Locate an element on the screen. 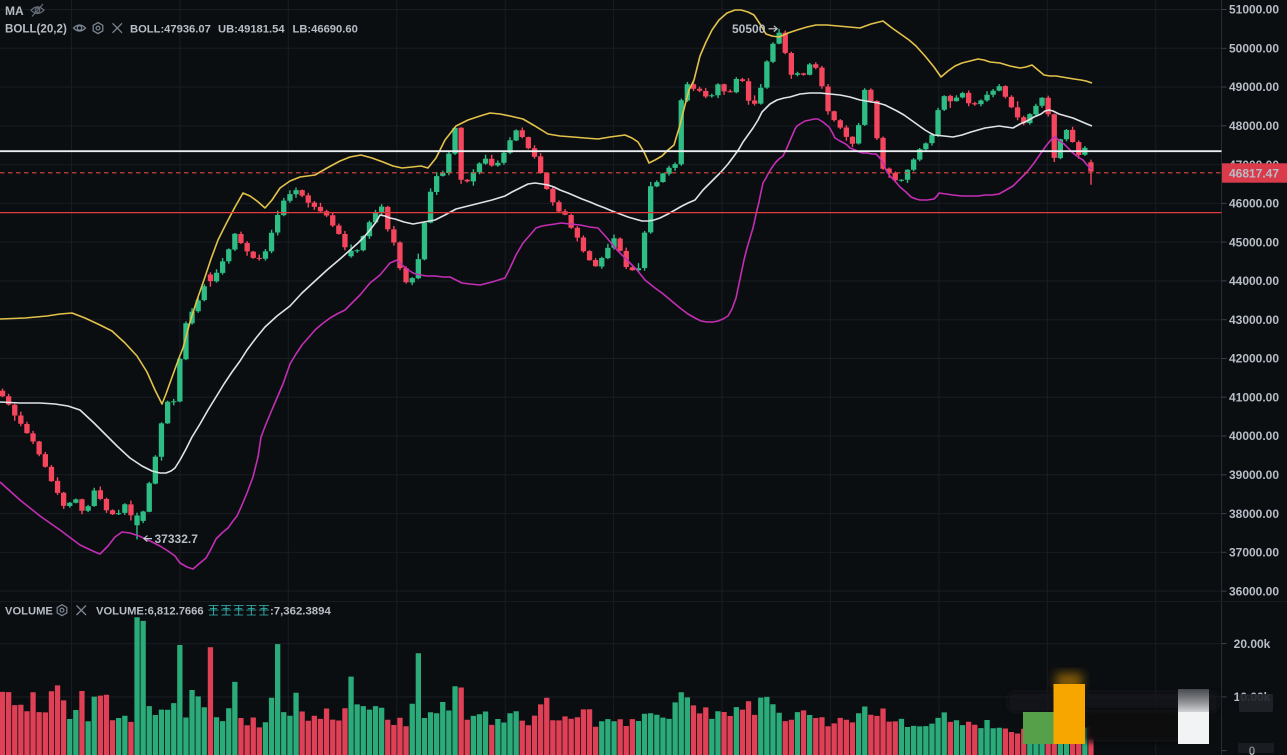 Image resolution: width=1287 pixels, height=755 pixels. svg-text: 50500 is located at coordinates (749, 29).